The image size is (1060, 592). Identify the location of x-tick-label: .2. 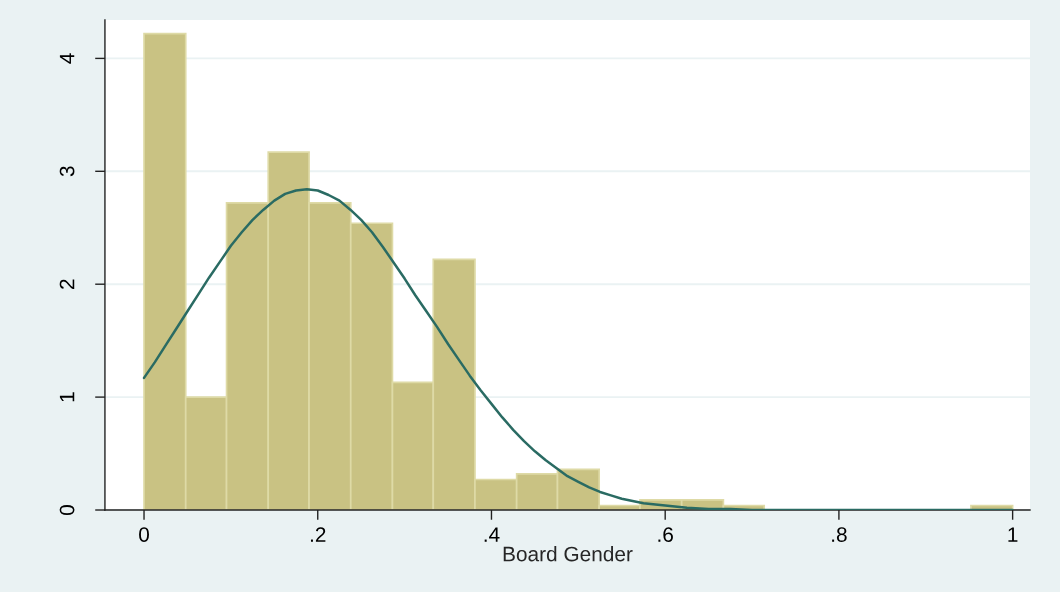
(318, 534).